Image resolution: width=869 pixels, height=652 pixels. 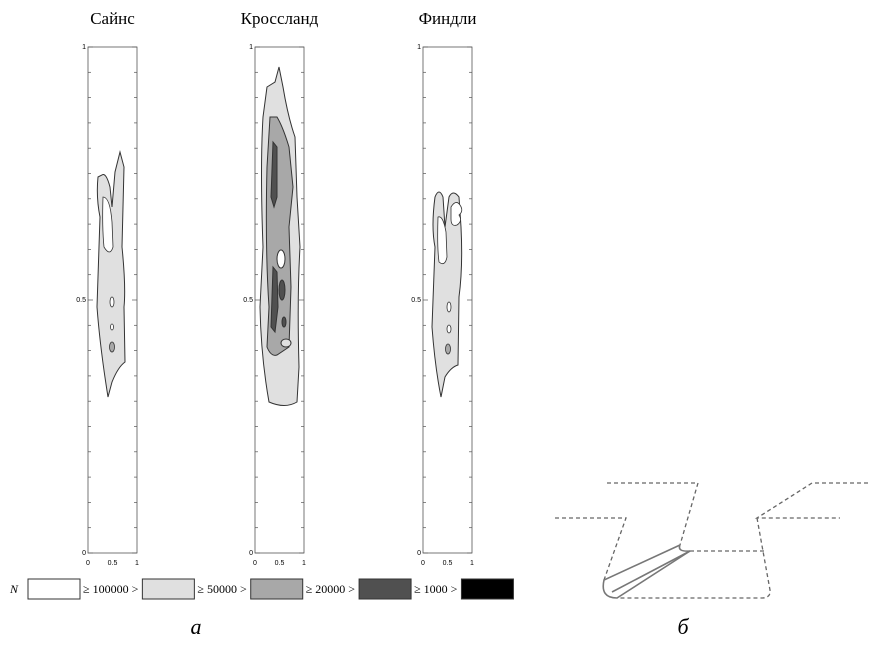 I want to click on legend-symbol: N, so click(x=14, y=589).